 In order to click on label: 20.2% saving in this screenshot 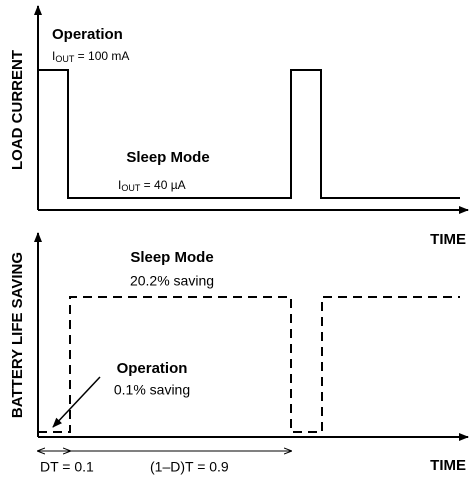, I will do `click(172, 281)`.